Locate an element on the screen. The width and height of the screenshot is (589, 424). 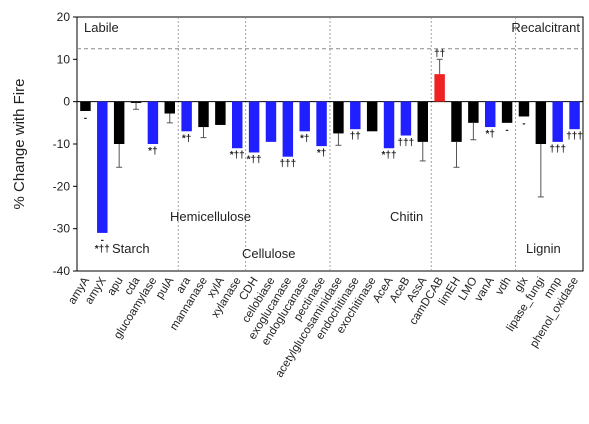
y-tick-label: -10 is located at coordinates (62, 144).